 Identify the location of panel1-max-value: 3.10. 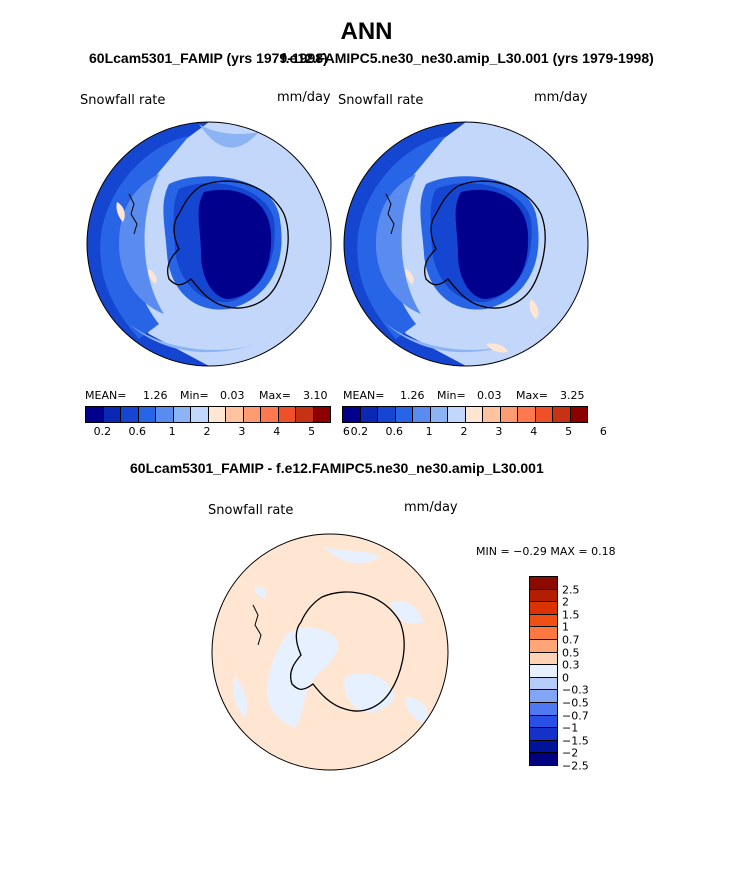
(315, 395).